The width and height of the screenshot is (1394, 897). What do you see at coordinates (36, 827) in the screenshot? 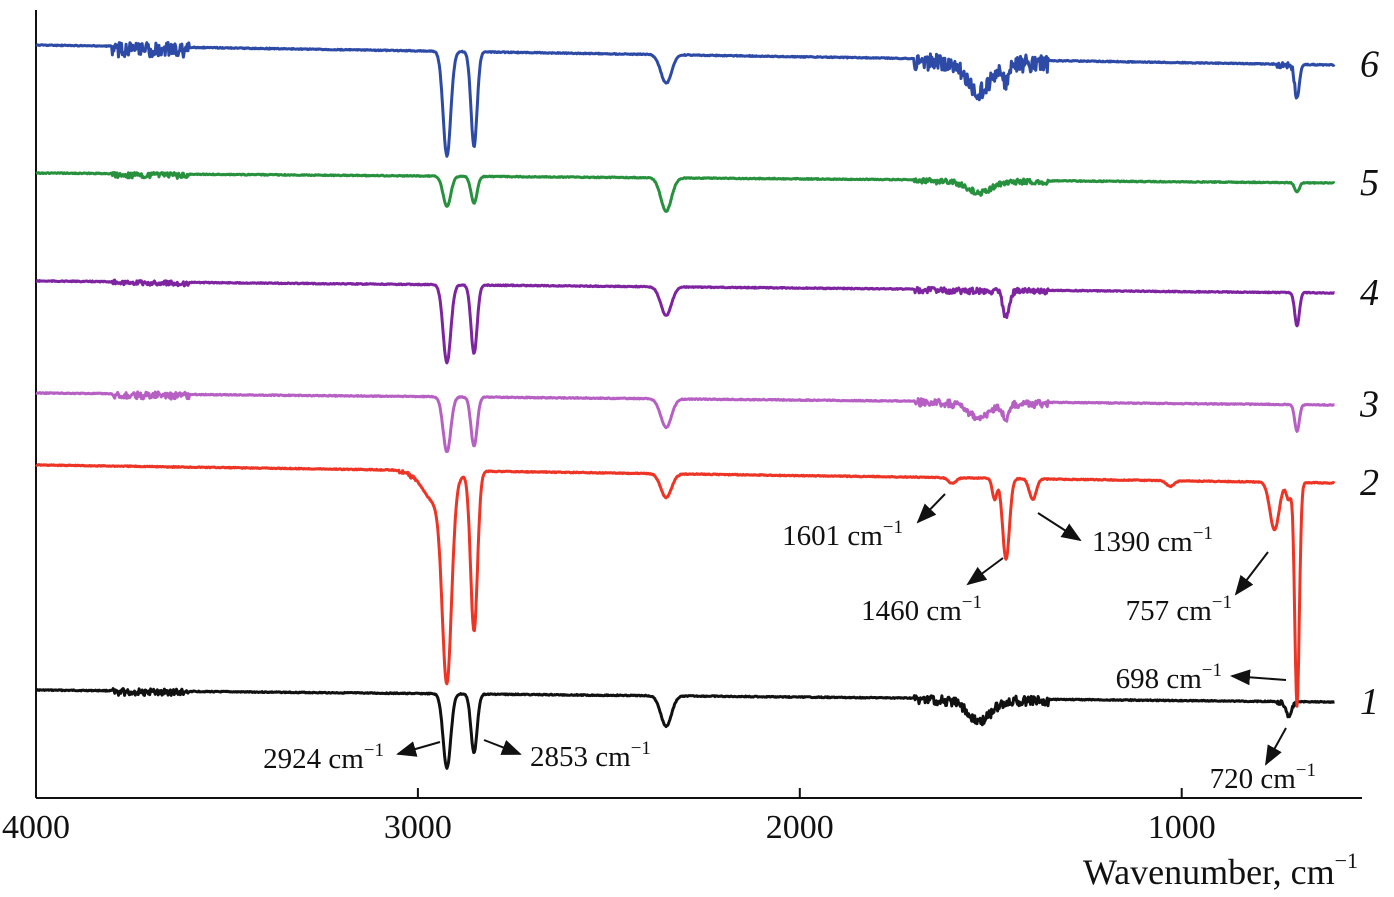
I see `x-tick-label: 4000` at bounding box center [36, 827].